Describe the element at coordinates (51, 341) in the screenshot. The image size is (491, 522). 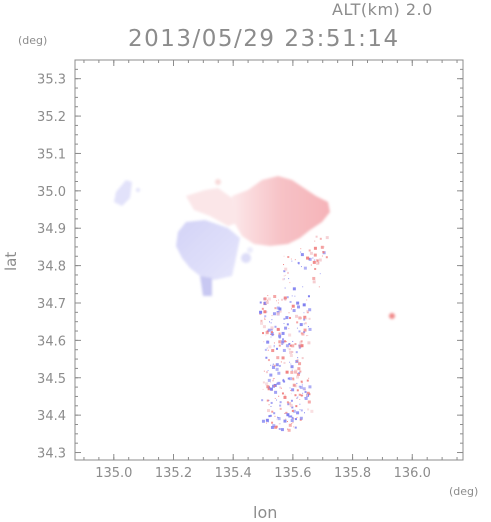
I see `y-tick-label: 34.6` at that location.